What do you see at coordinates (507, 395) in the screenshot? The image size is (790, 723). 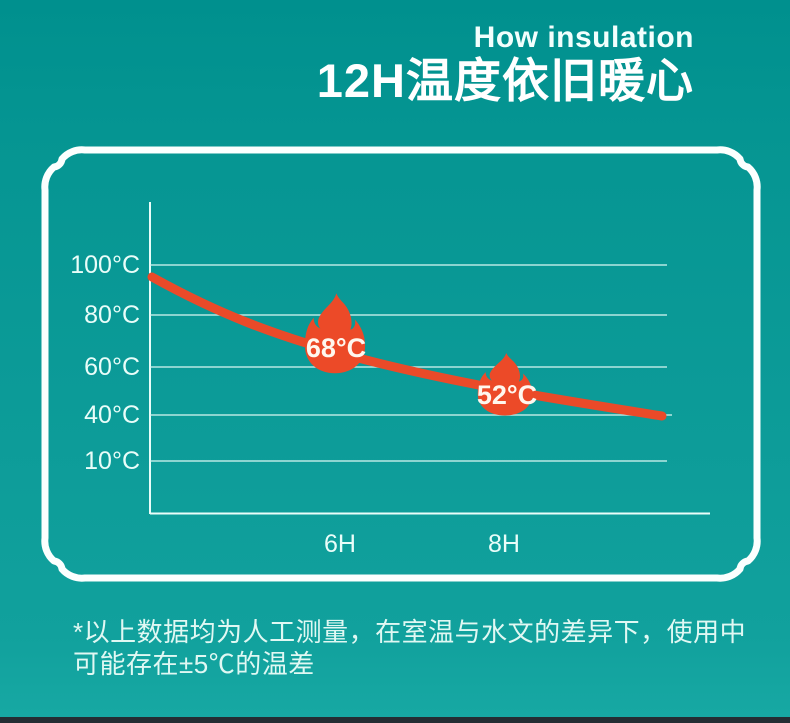 I see `flame-temp-label-8h: 52°C` at bounding box center [507, 395].